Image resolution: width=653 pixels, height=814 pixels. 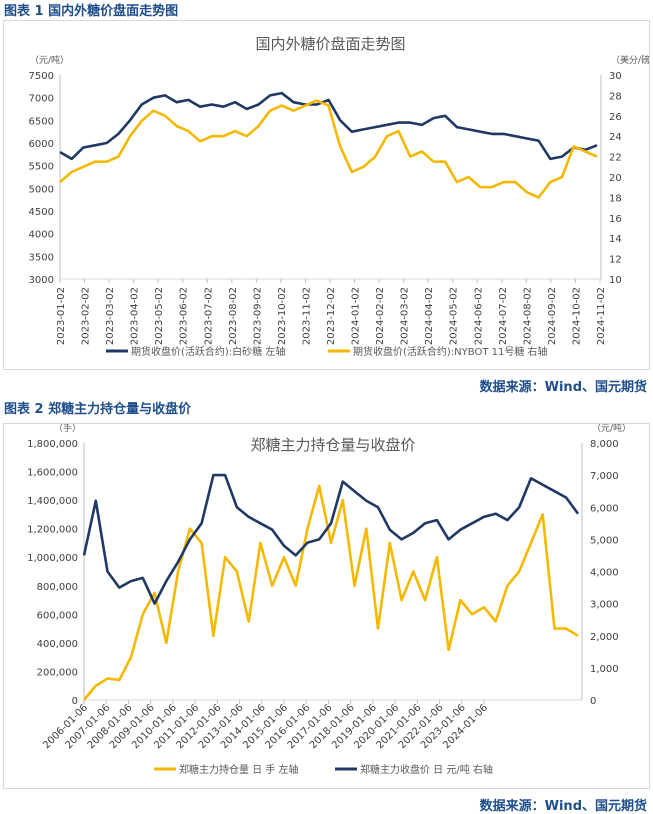 What do you see at coordinates (604, 637) in the screenshot?
I see `y-tick-right: 2,000` at bounding box center [604, 637].